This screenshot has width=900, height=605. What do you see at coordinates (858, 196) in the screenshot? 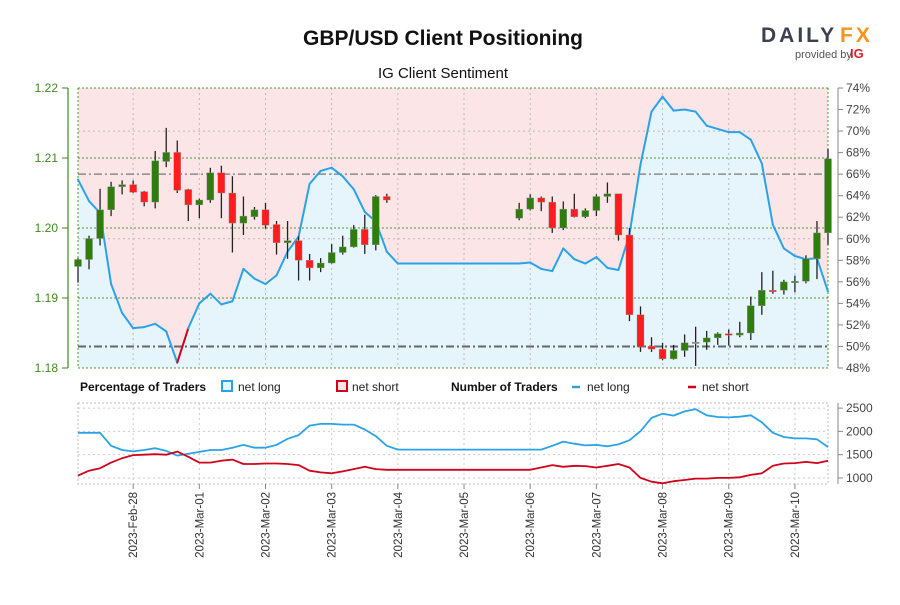
I see `percent-tick-label: 64%` at bounding box center [858, 196].